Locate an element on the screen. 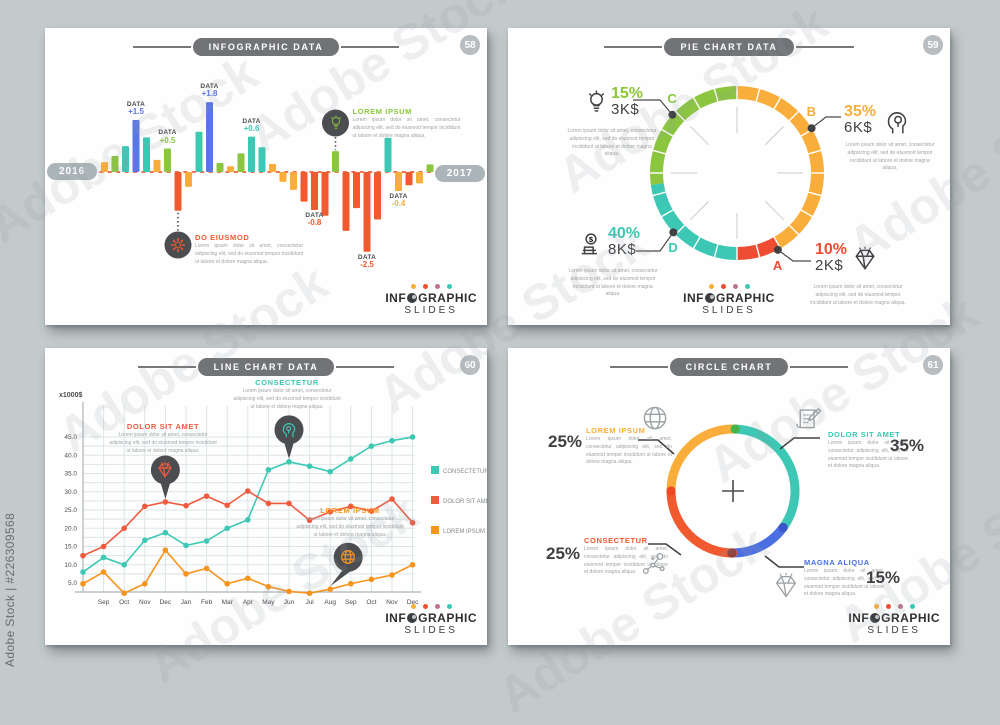 This screenshot has height=725, width=1000. money-icon: $ is located at coordinates (589, 244).